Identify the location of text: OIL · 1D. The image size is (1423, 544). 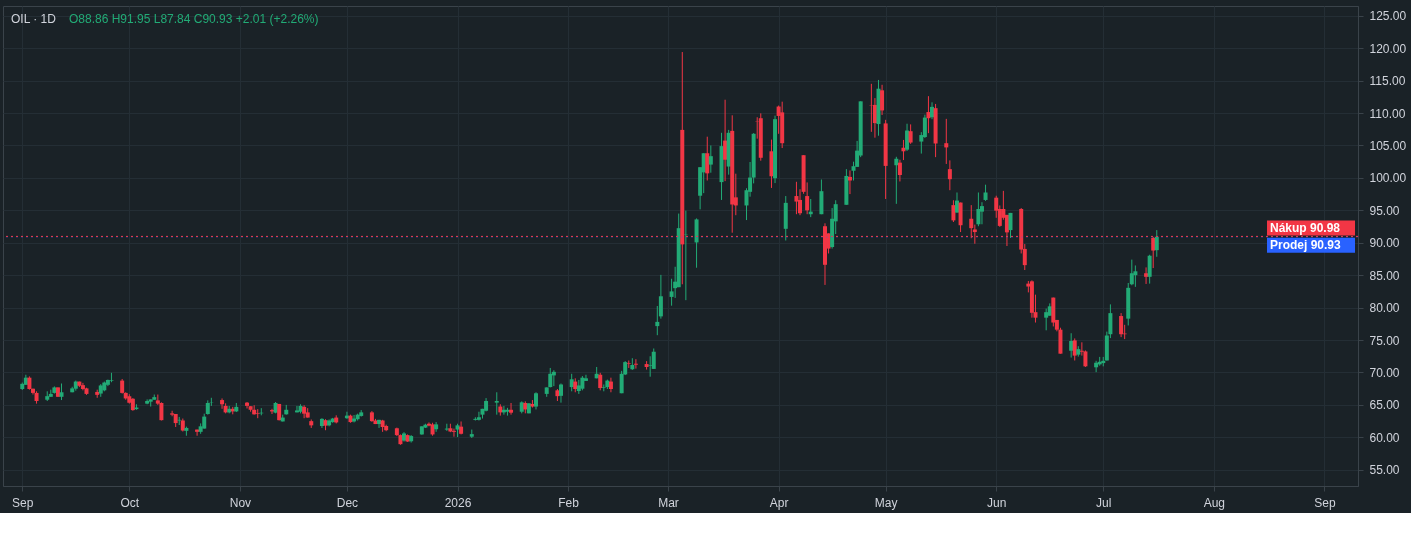
(34, 19).